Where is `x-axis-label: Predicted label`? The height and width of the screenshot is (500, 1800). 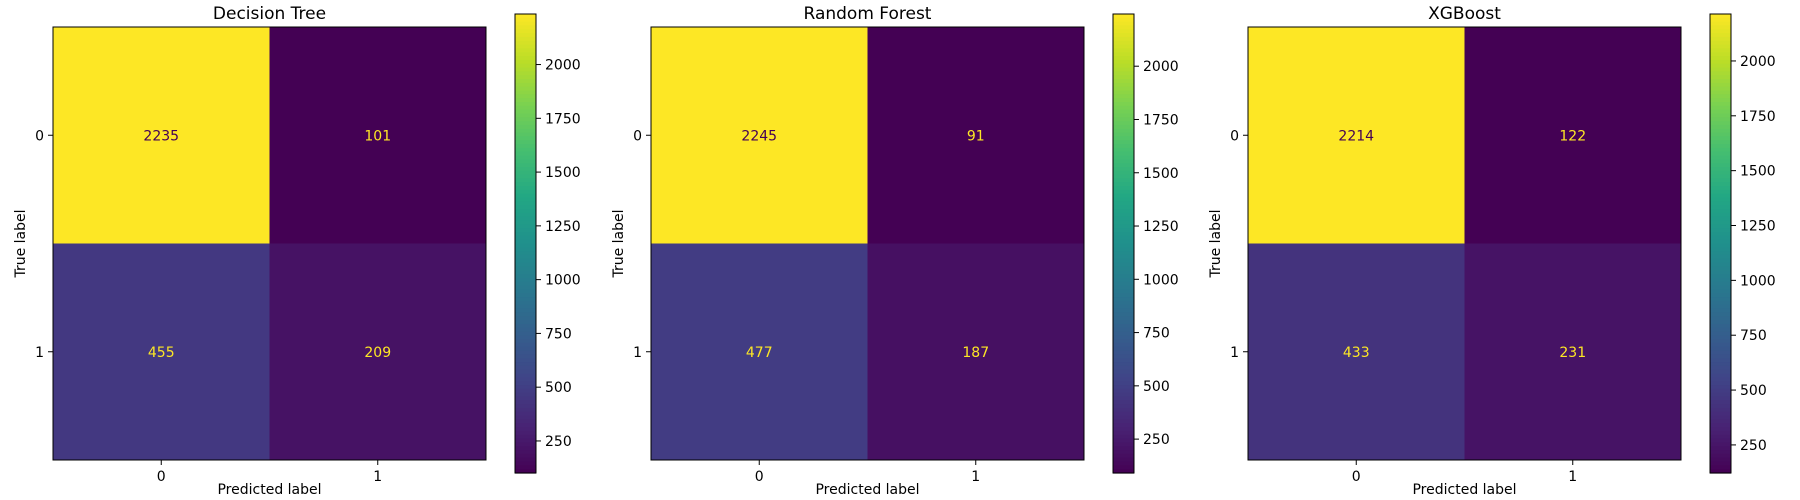
x-axis-label: Predicted label is located at coordinates (867, 490).